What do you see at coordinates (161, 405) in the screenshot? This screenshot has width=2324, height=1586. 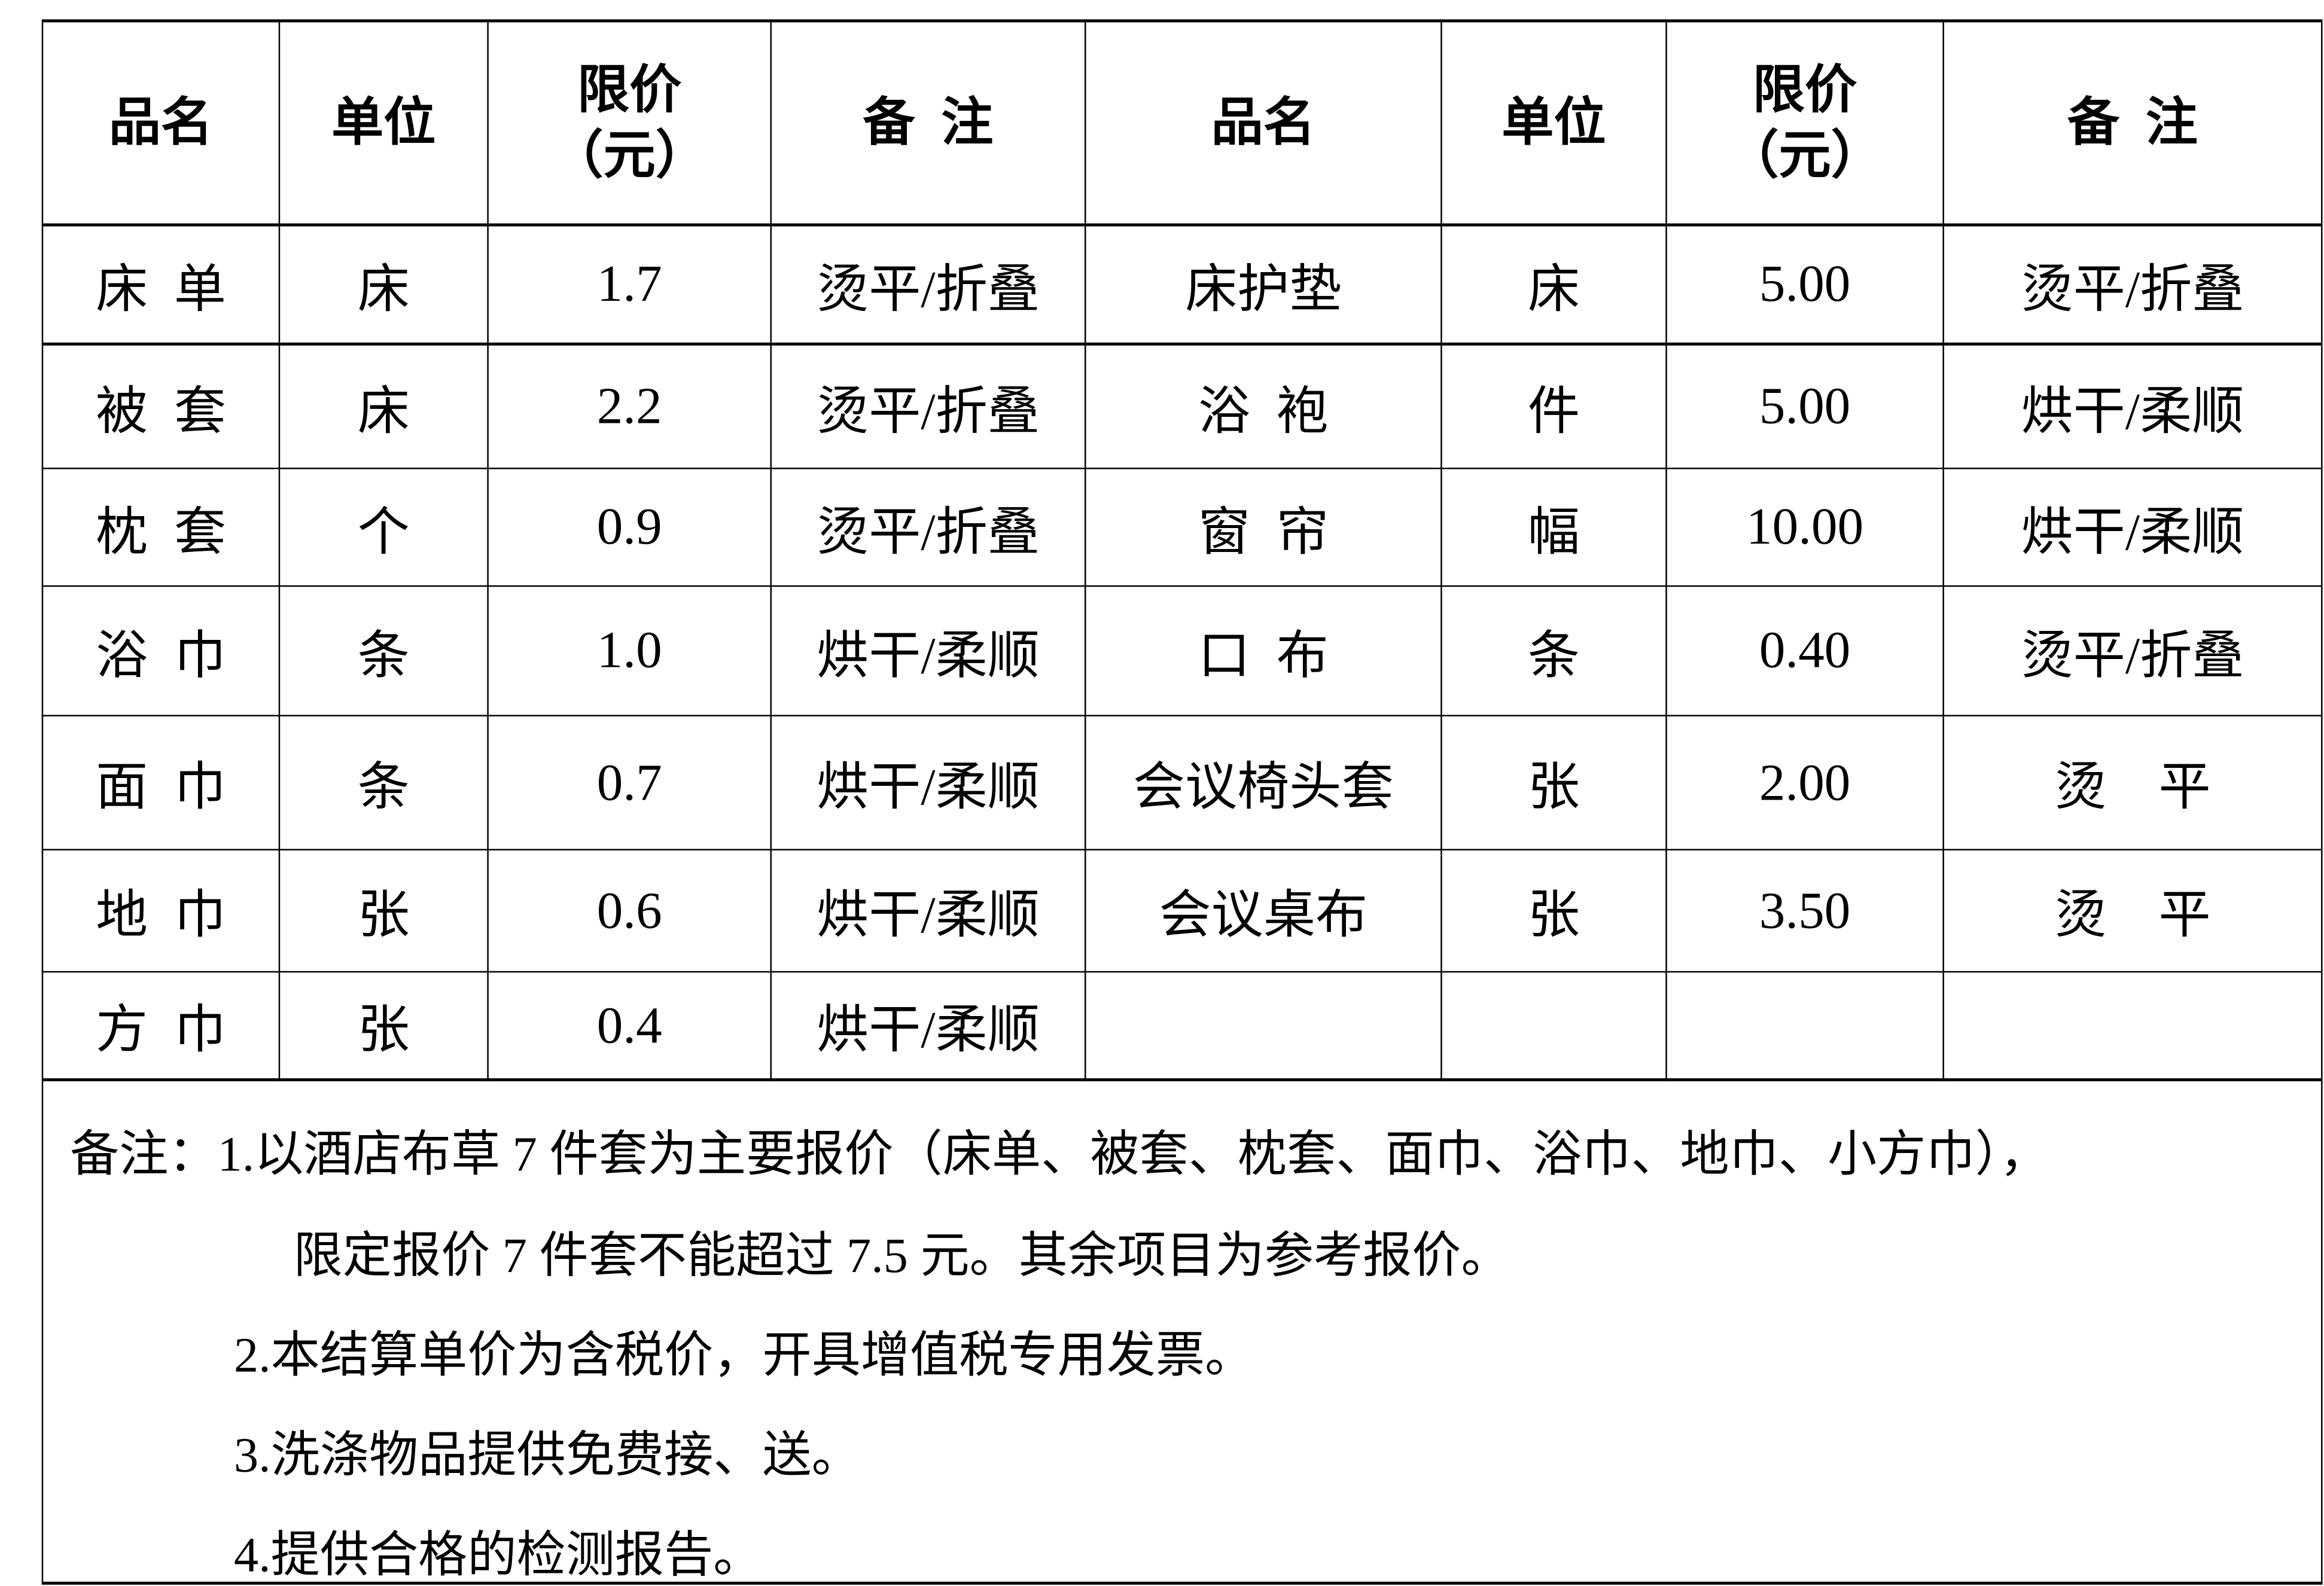 I see `left-name-cell: 被 套` at bounding box center [161, 405].